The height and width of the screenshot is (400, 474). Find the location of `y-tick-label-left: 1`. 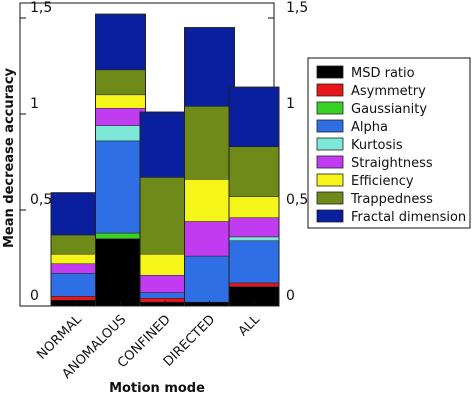

y-tick-label-left: 1 is located at coordinates (34, 104).